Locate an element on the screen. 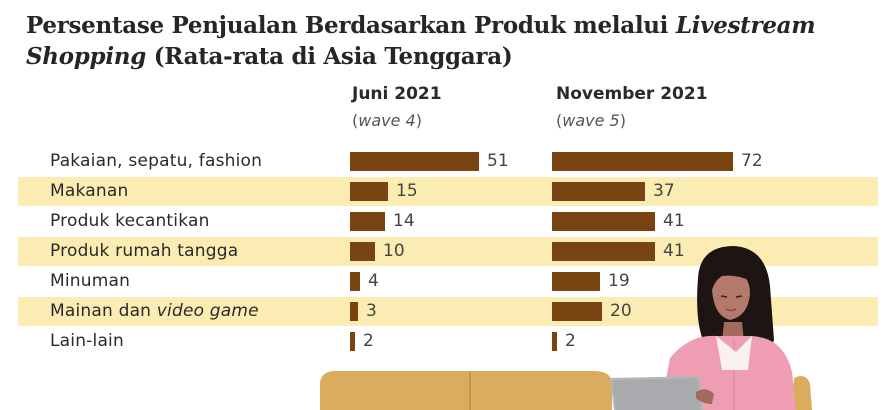 Image resolution: width=886 pixels, height=410 pixels. data-label-1-2: 15 is located at coordinates (407, 191).